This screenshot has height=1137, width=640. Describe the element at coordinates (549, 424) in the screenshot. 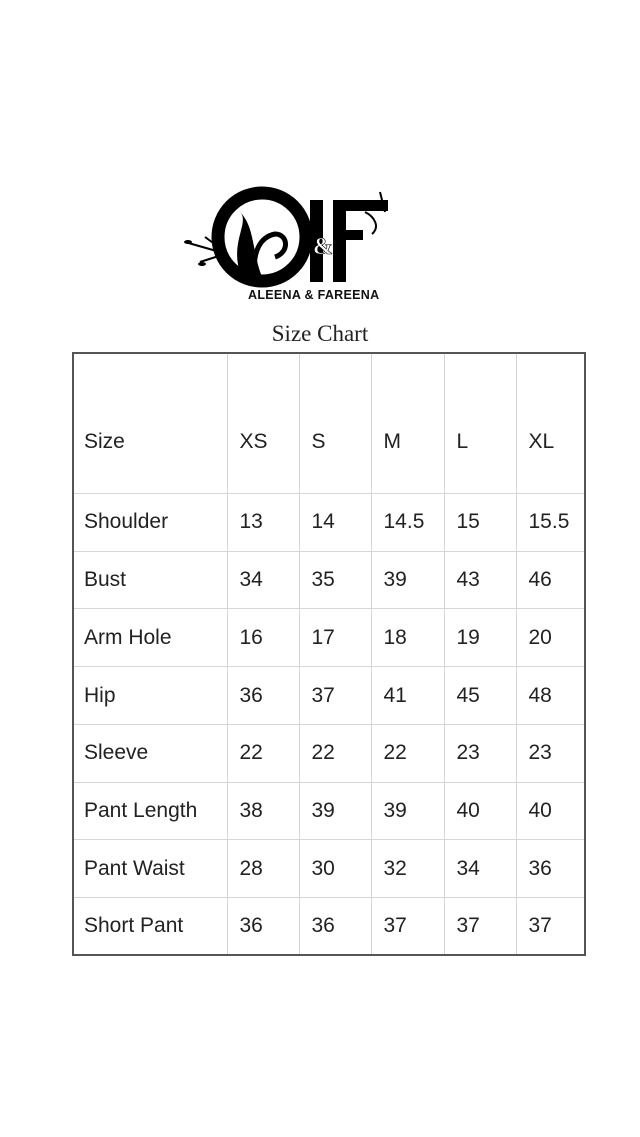

I see `size-header: XL` at that location.